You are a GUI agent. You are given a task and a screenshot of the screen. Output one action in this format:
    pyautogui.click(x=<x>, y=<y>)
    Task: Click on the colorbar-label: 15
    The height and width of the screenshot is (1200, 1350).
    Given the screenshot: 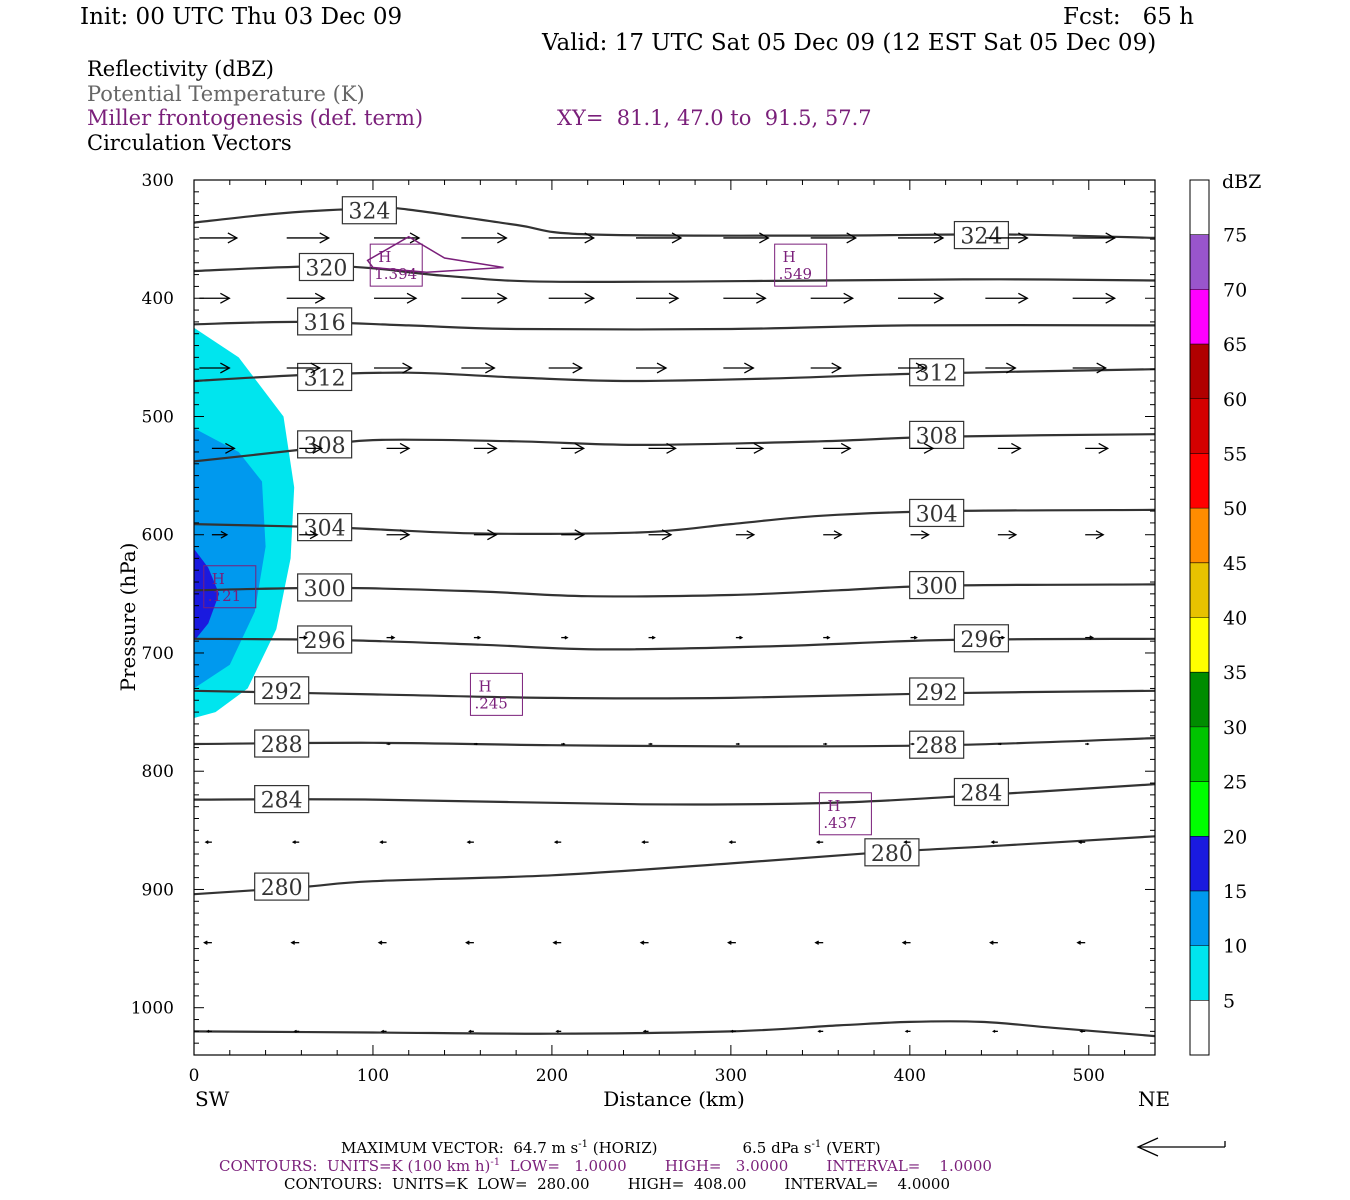 What is the action you would take?
    pyautogui.click(x=1235, y=892)
    